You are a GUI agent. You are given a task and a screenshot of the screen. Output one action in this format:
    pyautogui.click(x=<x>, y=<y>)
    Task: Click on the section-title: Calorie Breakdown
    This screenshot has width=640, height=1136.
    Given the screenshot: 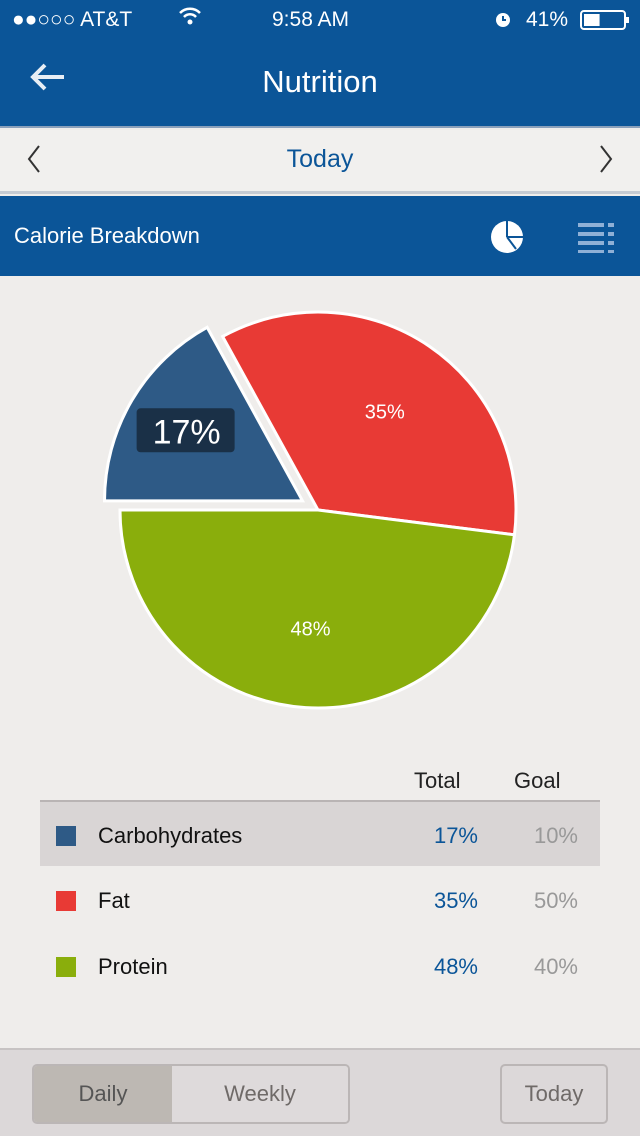 What is the action you would take?
    pyautogui.click(x=107, y=235)
    